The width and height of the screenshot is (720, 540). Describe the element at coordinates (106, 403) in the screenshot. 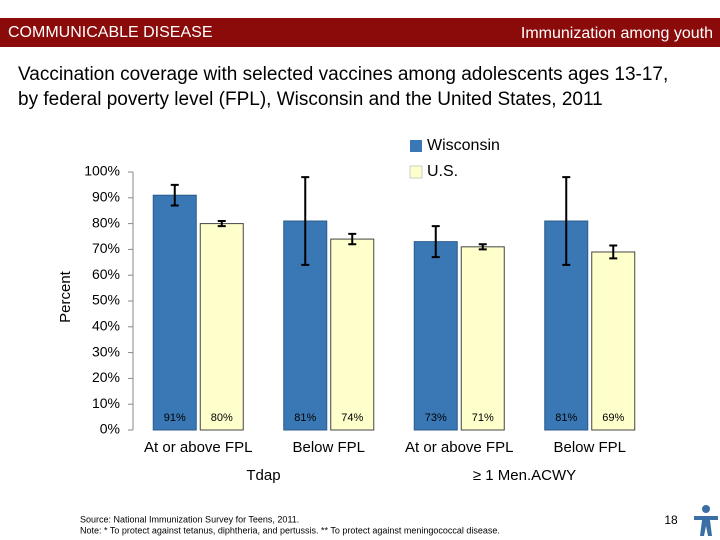

I see `y-tick-label: 10%` at that location.